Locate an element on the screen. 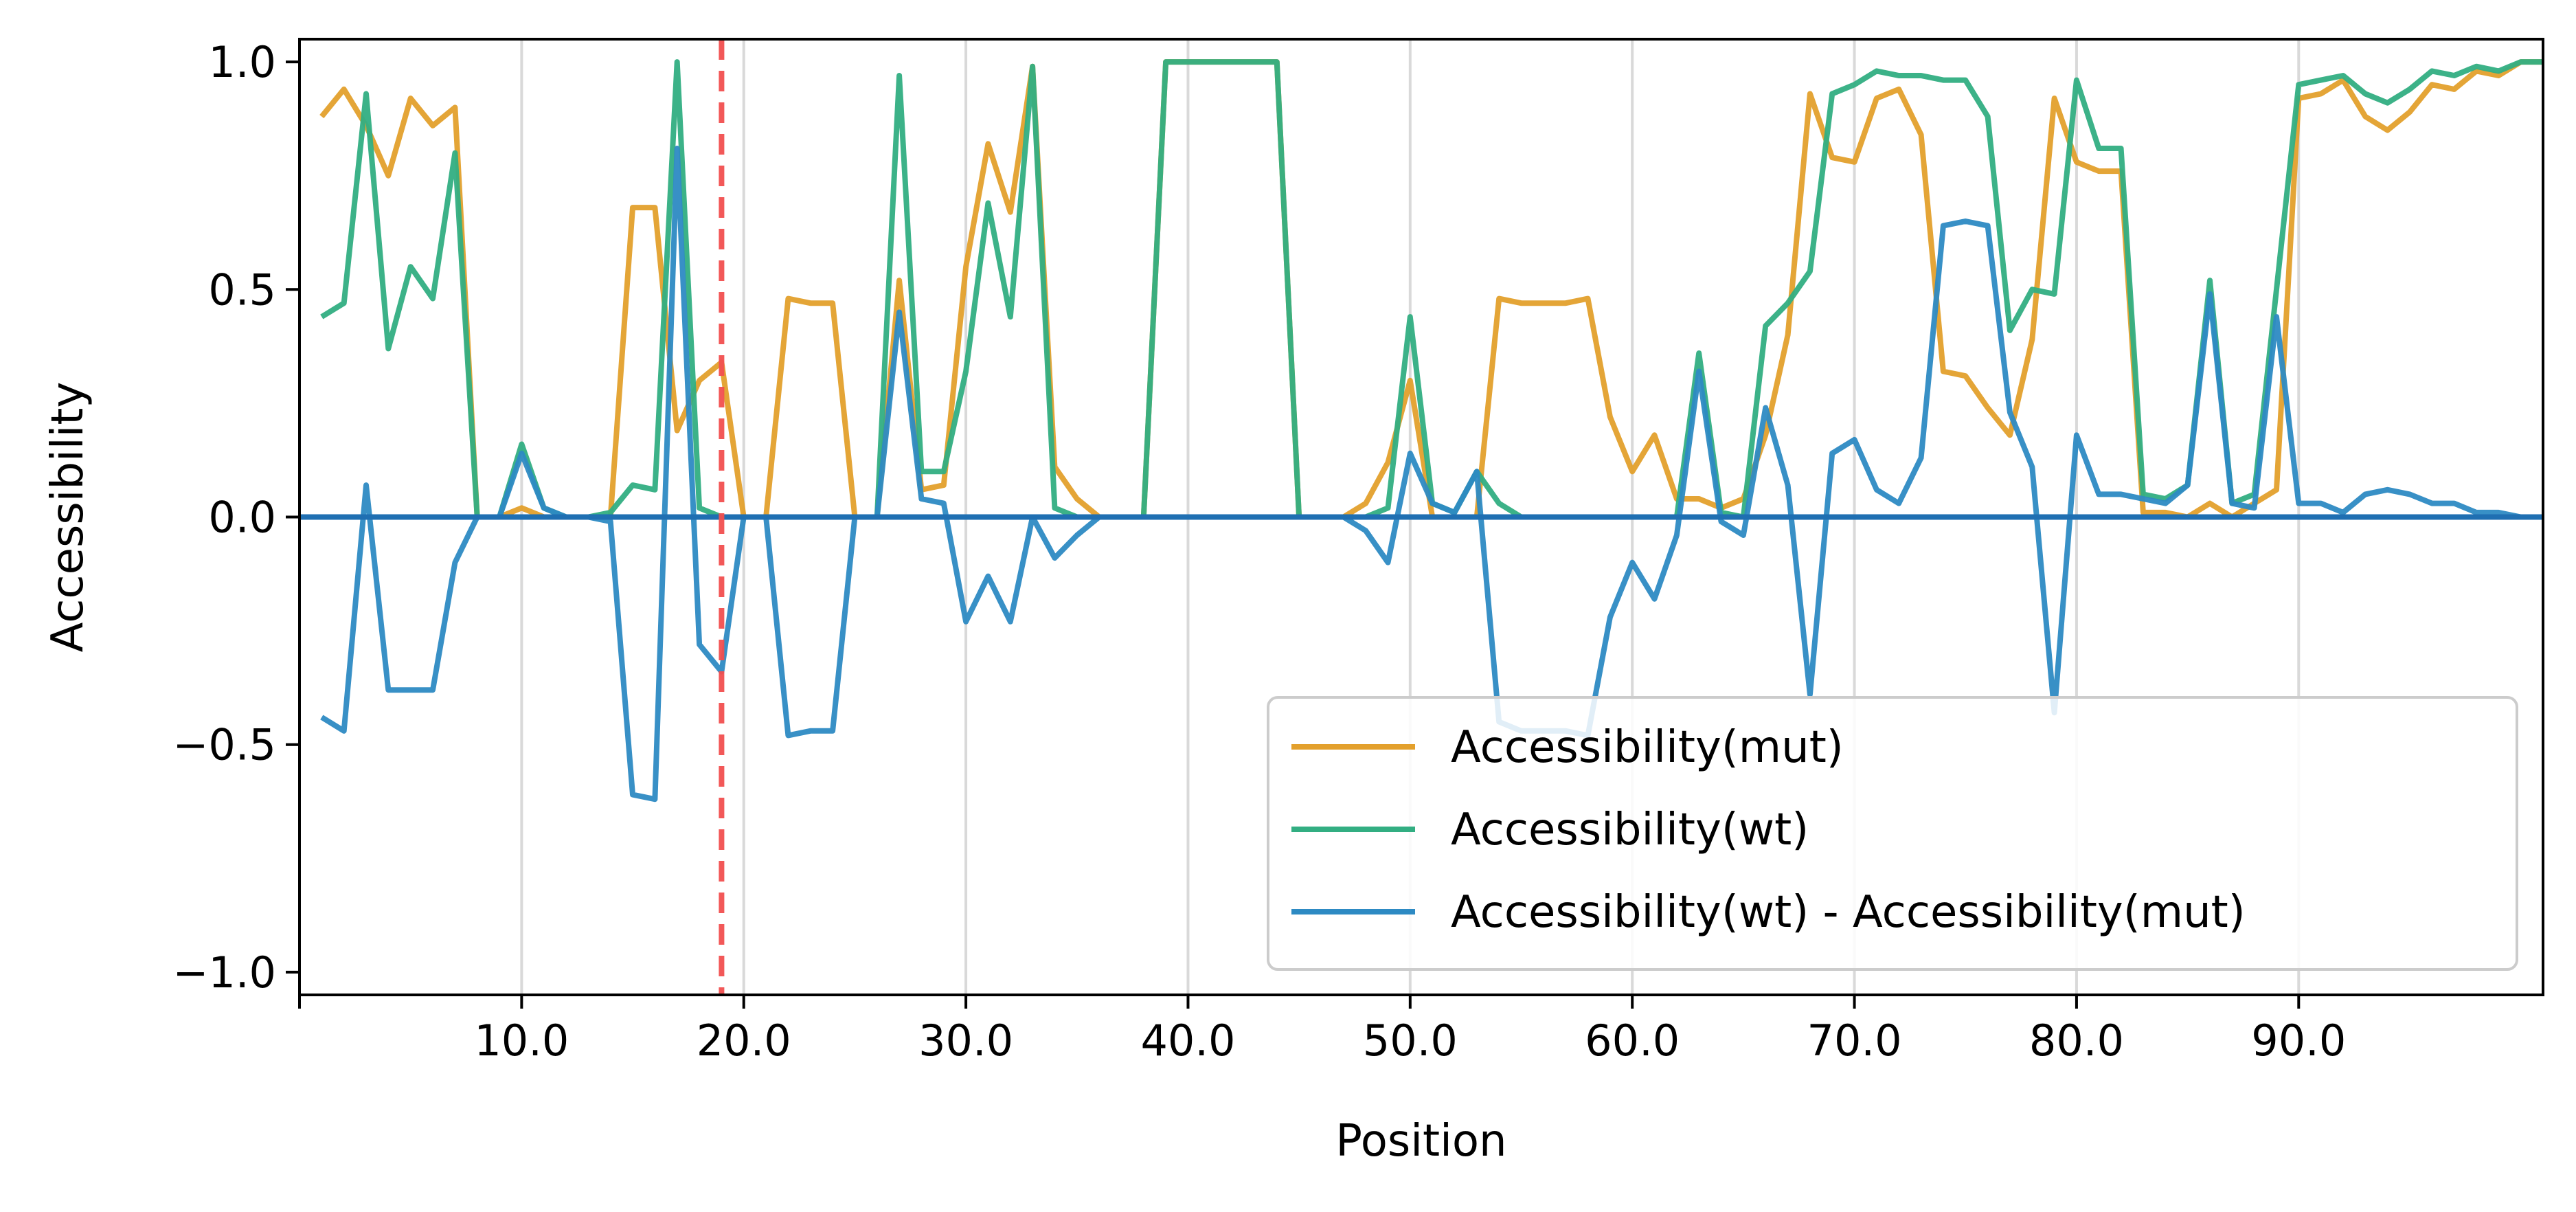 The height and width of the screenshot is (1212, 2576). legend-label: Accessibility(mut) is located at coordinates (1647, 747).